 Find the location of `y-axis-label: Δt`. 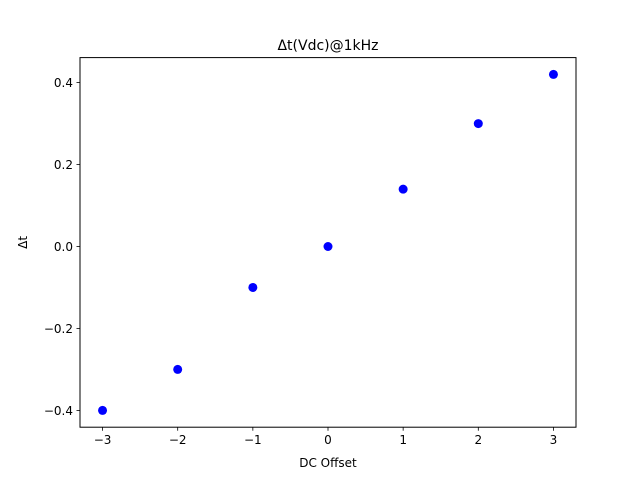

y-axis-label: Δt is located at coordinates (23, 242).